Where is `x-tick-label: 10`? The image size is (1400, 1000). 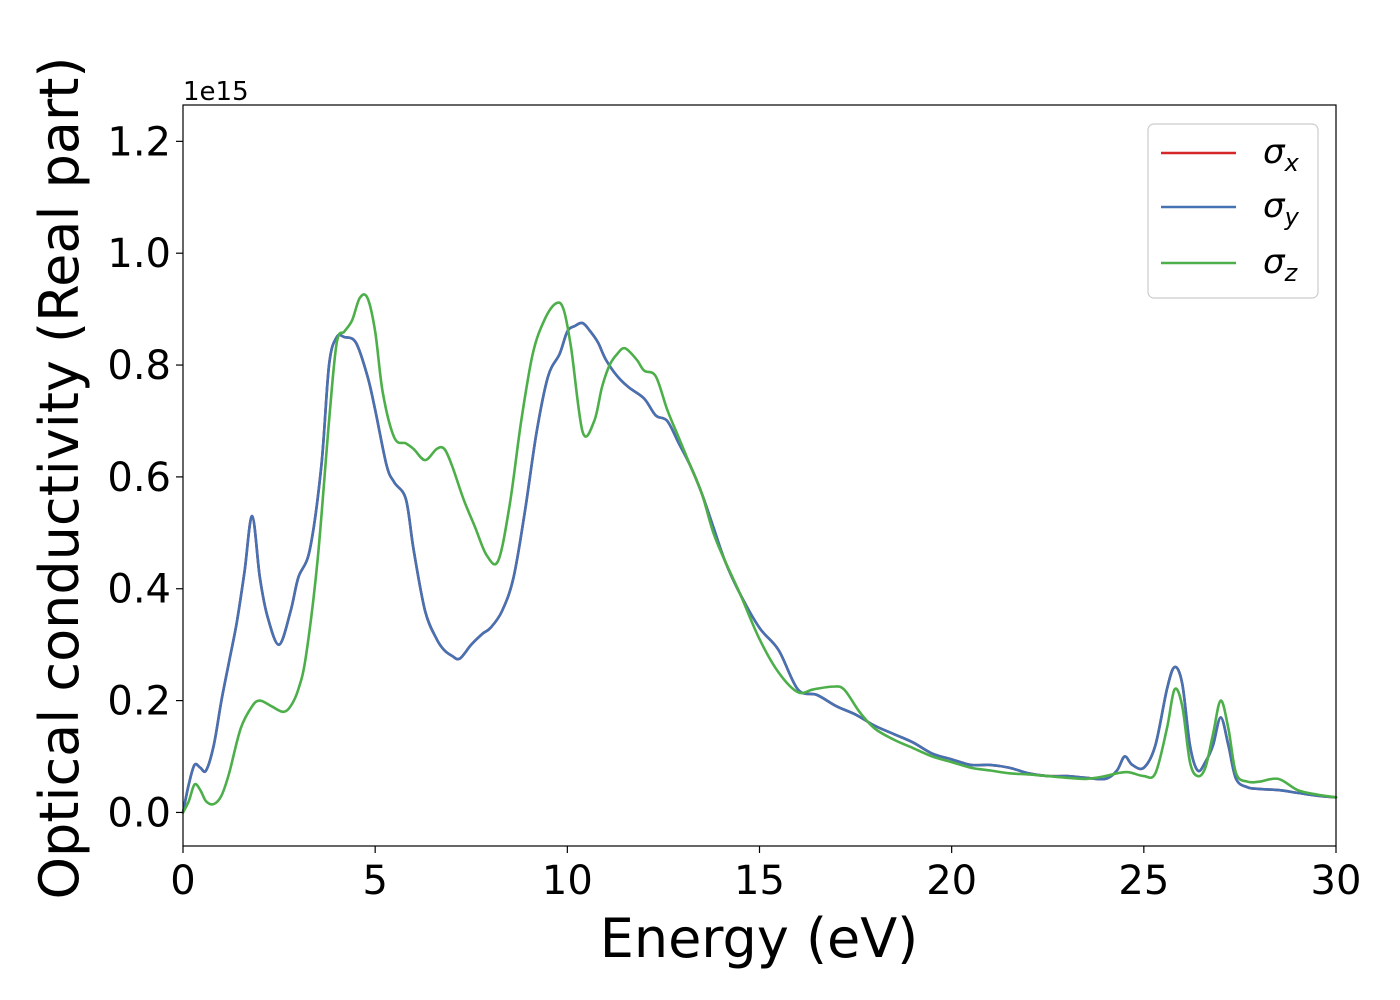 x-tick-label: 10 is located at coordinates (567, 881).